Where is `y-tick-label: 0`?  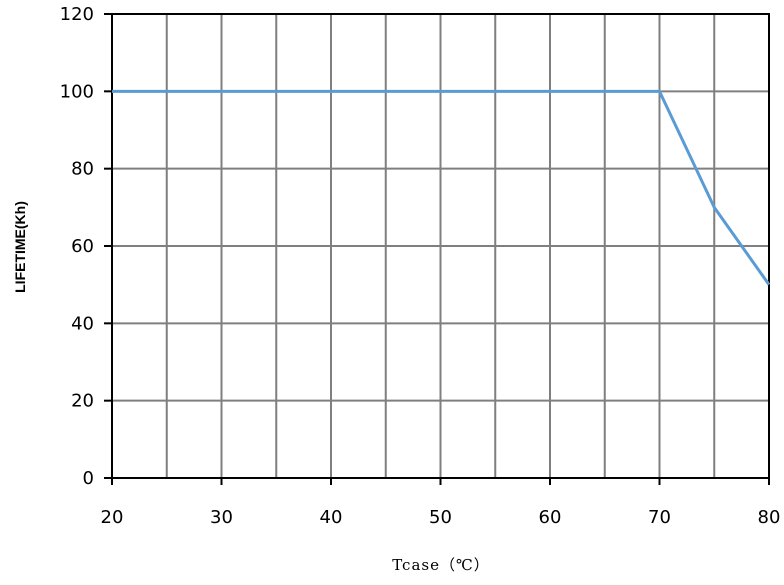
y-tick-label: 0 is located at coordinates (88, 478).